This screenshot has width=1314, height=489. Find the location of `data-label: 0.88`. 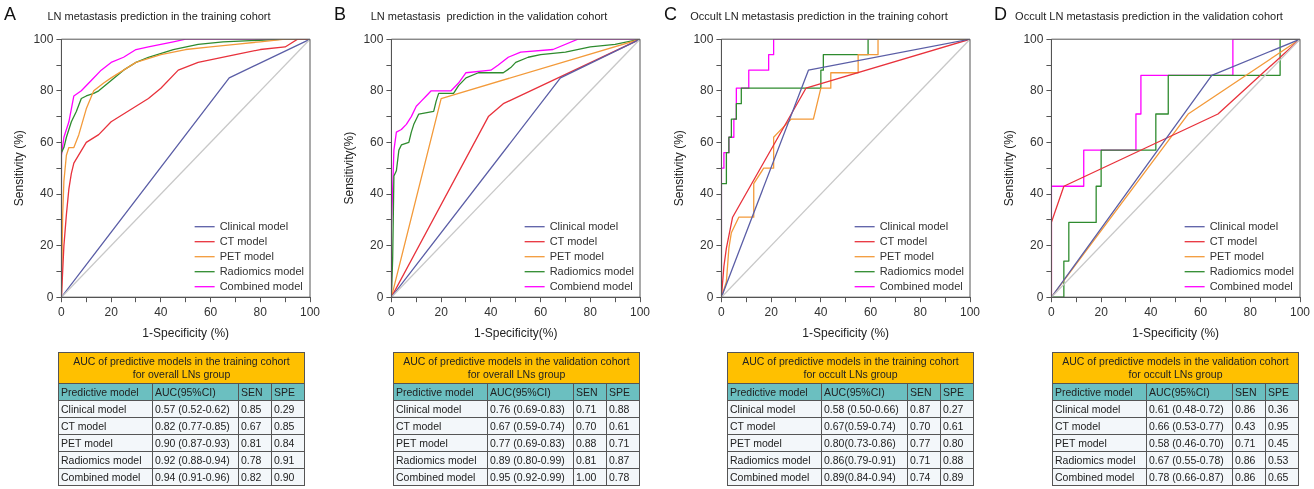

data-label: 0.88 is located at coordinates (590, 443).